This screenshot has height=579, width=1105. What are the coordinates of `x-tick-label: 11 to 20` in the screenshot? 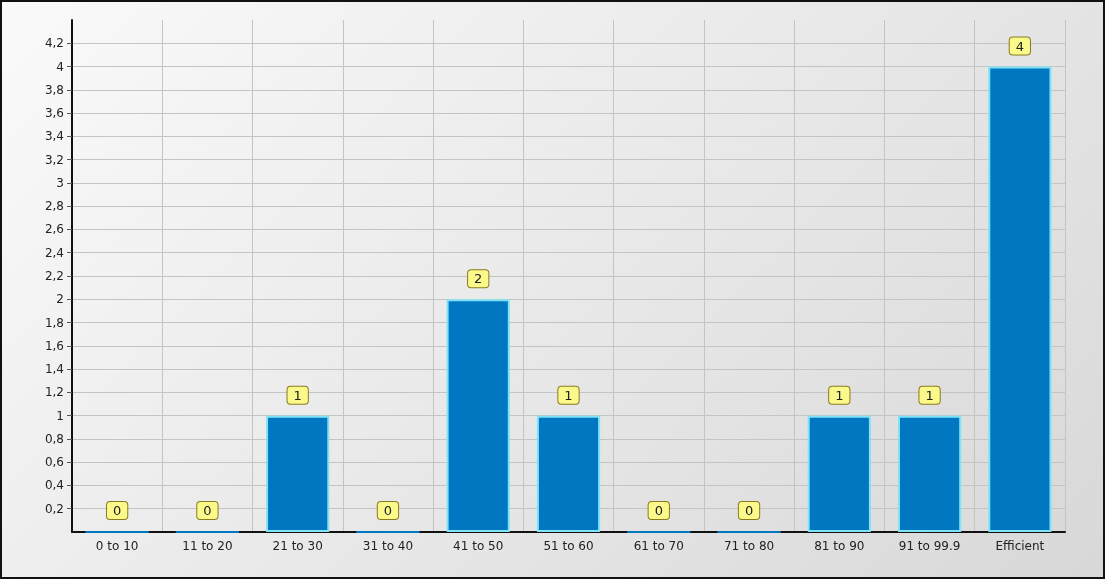 It's located at (207, 546).